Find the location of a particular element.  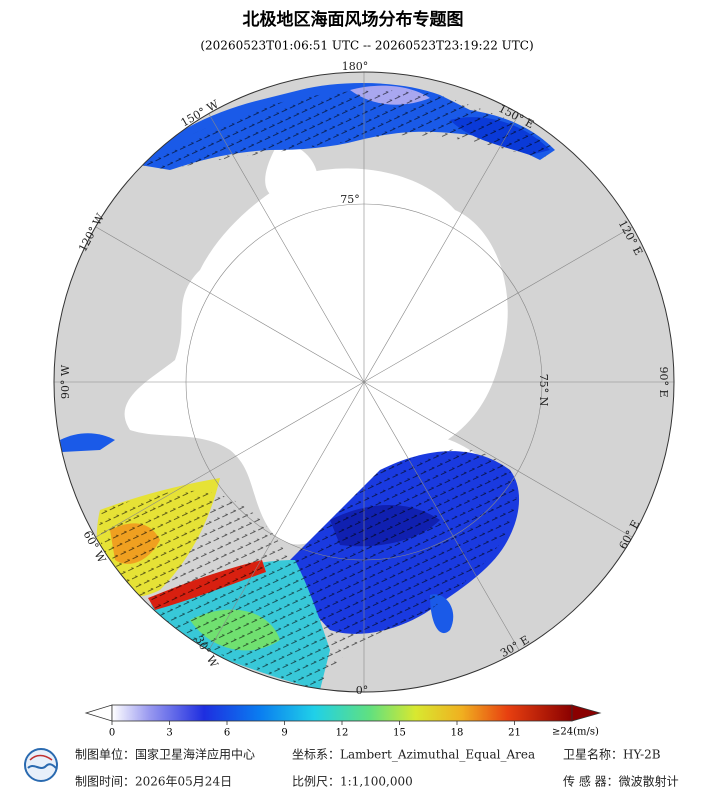

footer-satellite: 卫星名称：HY-2B is located at coordinates (612, 754).